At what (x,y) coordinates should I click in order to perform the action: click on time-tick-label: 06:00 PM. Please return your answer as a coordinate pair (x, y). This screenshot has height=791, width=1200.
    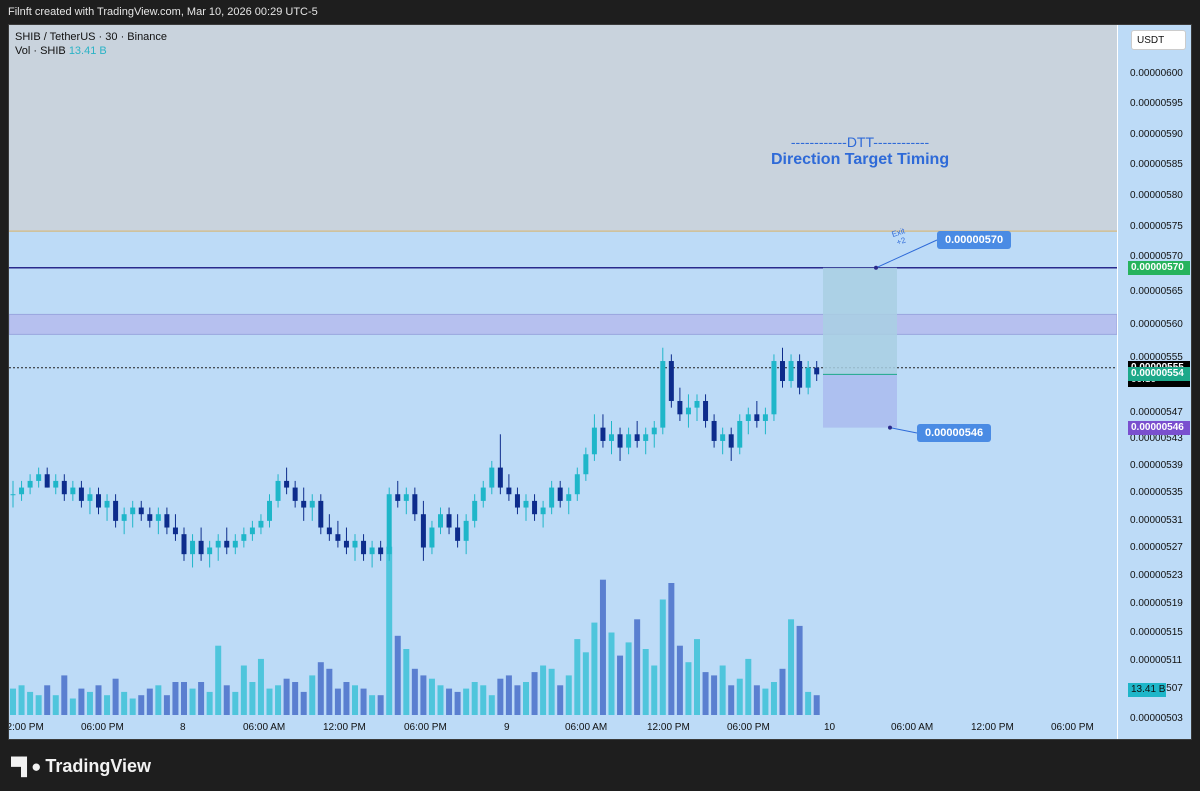
    Looking at the image, I should click on (102, 727).